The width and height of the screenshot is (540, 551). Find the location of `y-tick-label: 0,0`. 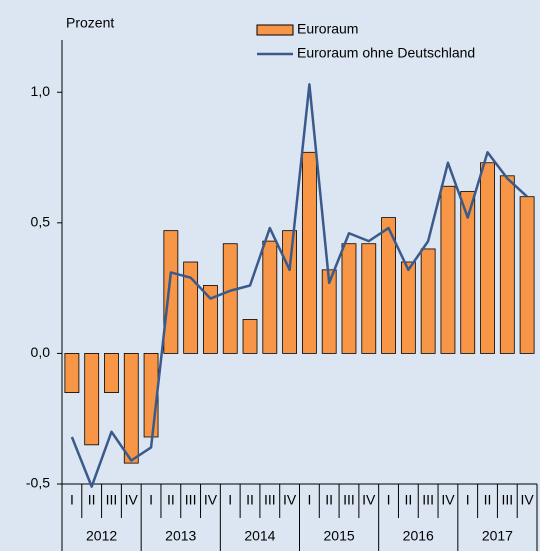

y-tick-label: 0,0 is located at coordinates (41, 352).